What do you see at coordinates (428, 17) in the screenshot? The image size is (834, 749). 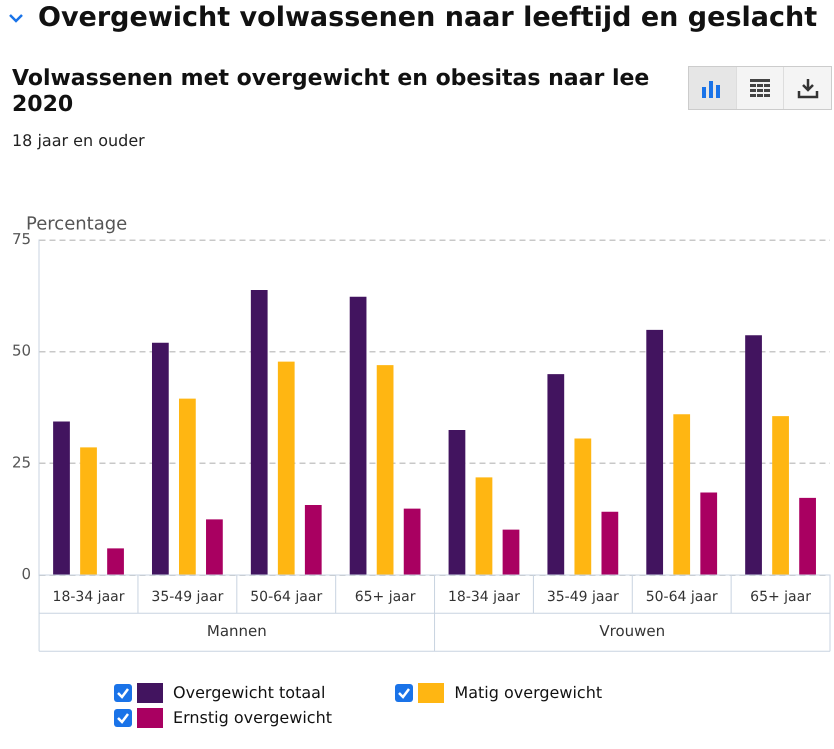 I see `chart-title: Overgewicht volwassenen naar leeftijd en geslacht` at bounding box center [428, 17].